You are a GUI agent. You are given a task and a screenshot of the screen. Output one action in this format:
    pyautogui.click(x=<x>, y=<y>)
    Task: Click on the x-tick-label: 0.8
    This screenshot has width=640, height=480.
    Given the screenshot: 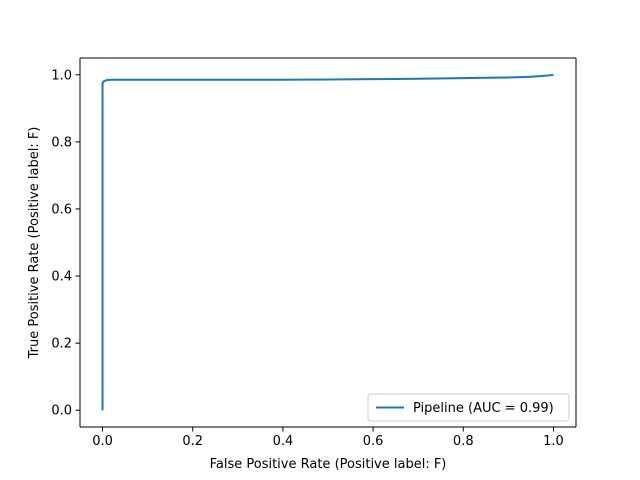 What is the action you would take?
    pyautogui.click(x=463, y=441)
    